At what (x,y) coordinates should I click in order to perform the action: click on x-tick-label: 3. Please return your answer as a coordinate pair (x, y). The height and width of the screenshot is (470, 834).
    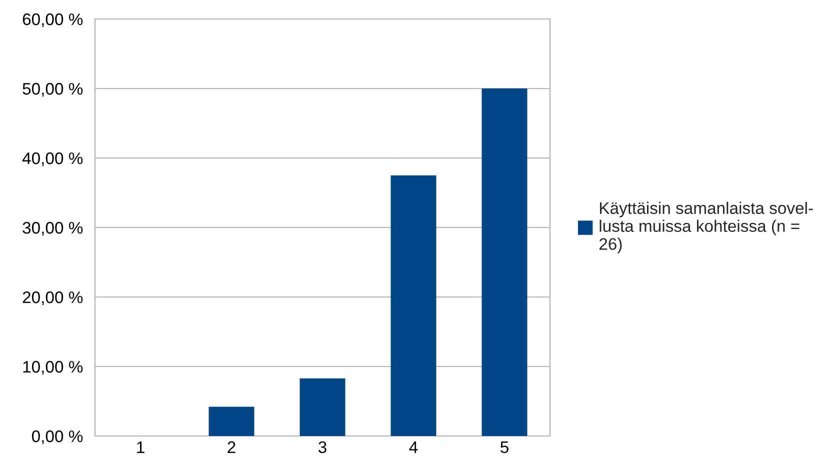
    Looking at the image, I should click on (322, 447).